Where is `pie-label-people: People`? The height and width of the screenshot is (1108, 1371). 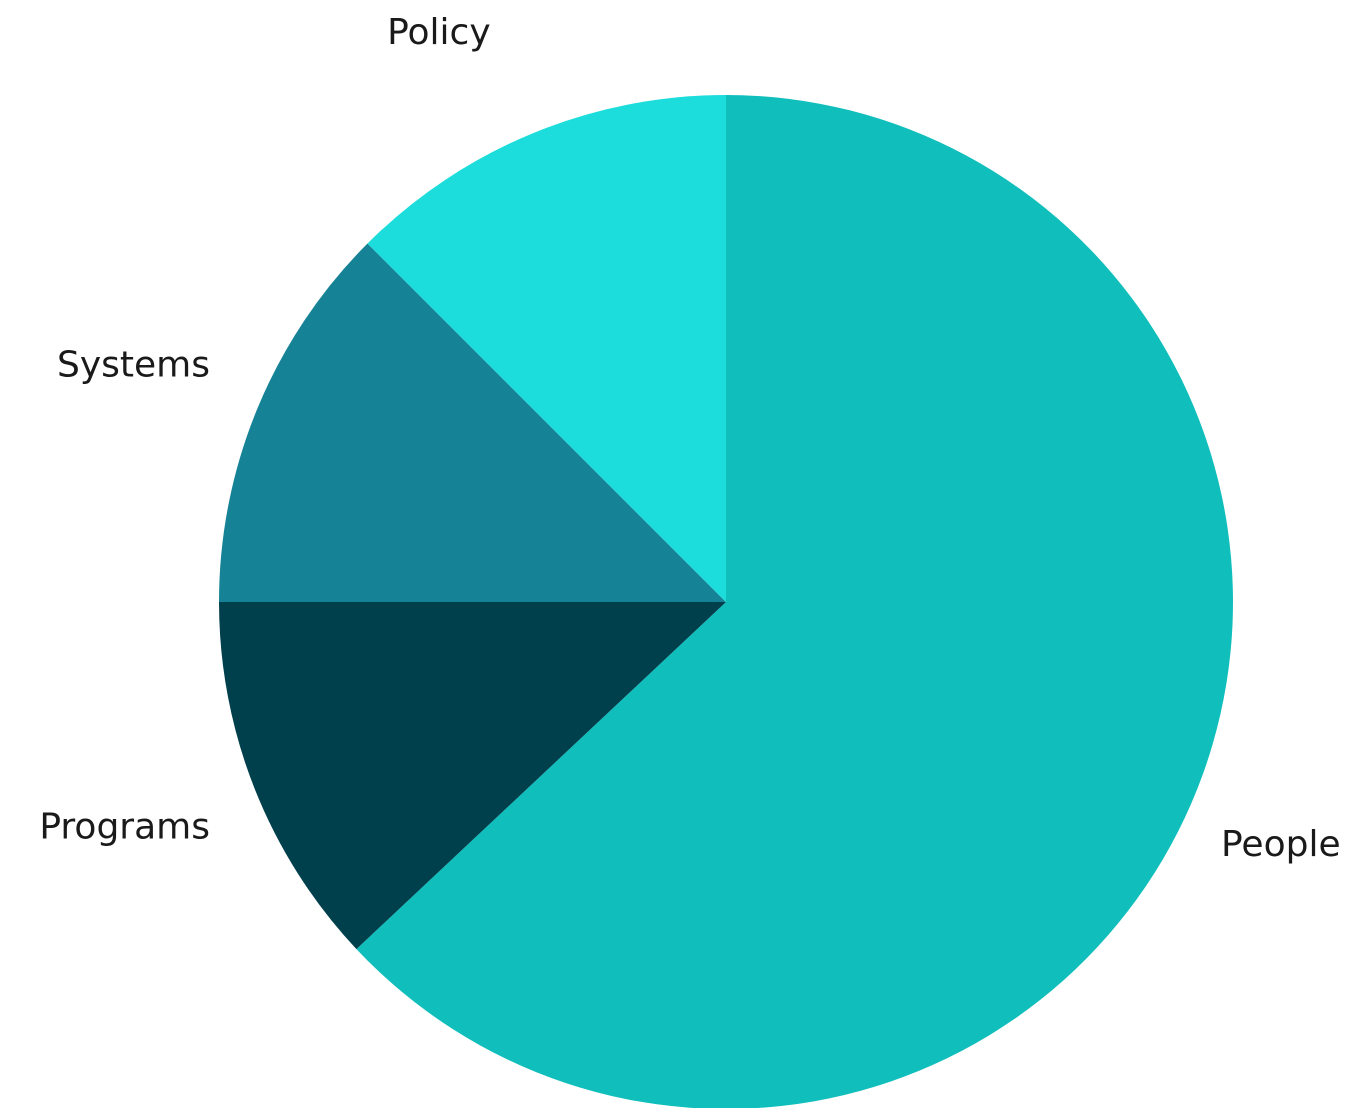
pie-label-people: People is located at coordinates (1281, 844).